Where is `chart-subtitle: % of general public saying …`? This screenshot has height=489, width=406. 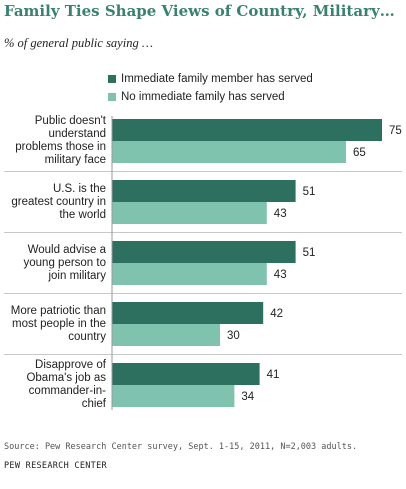
chart-subtitle: % of general public saying … is located at coordinates (78, 43).